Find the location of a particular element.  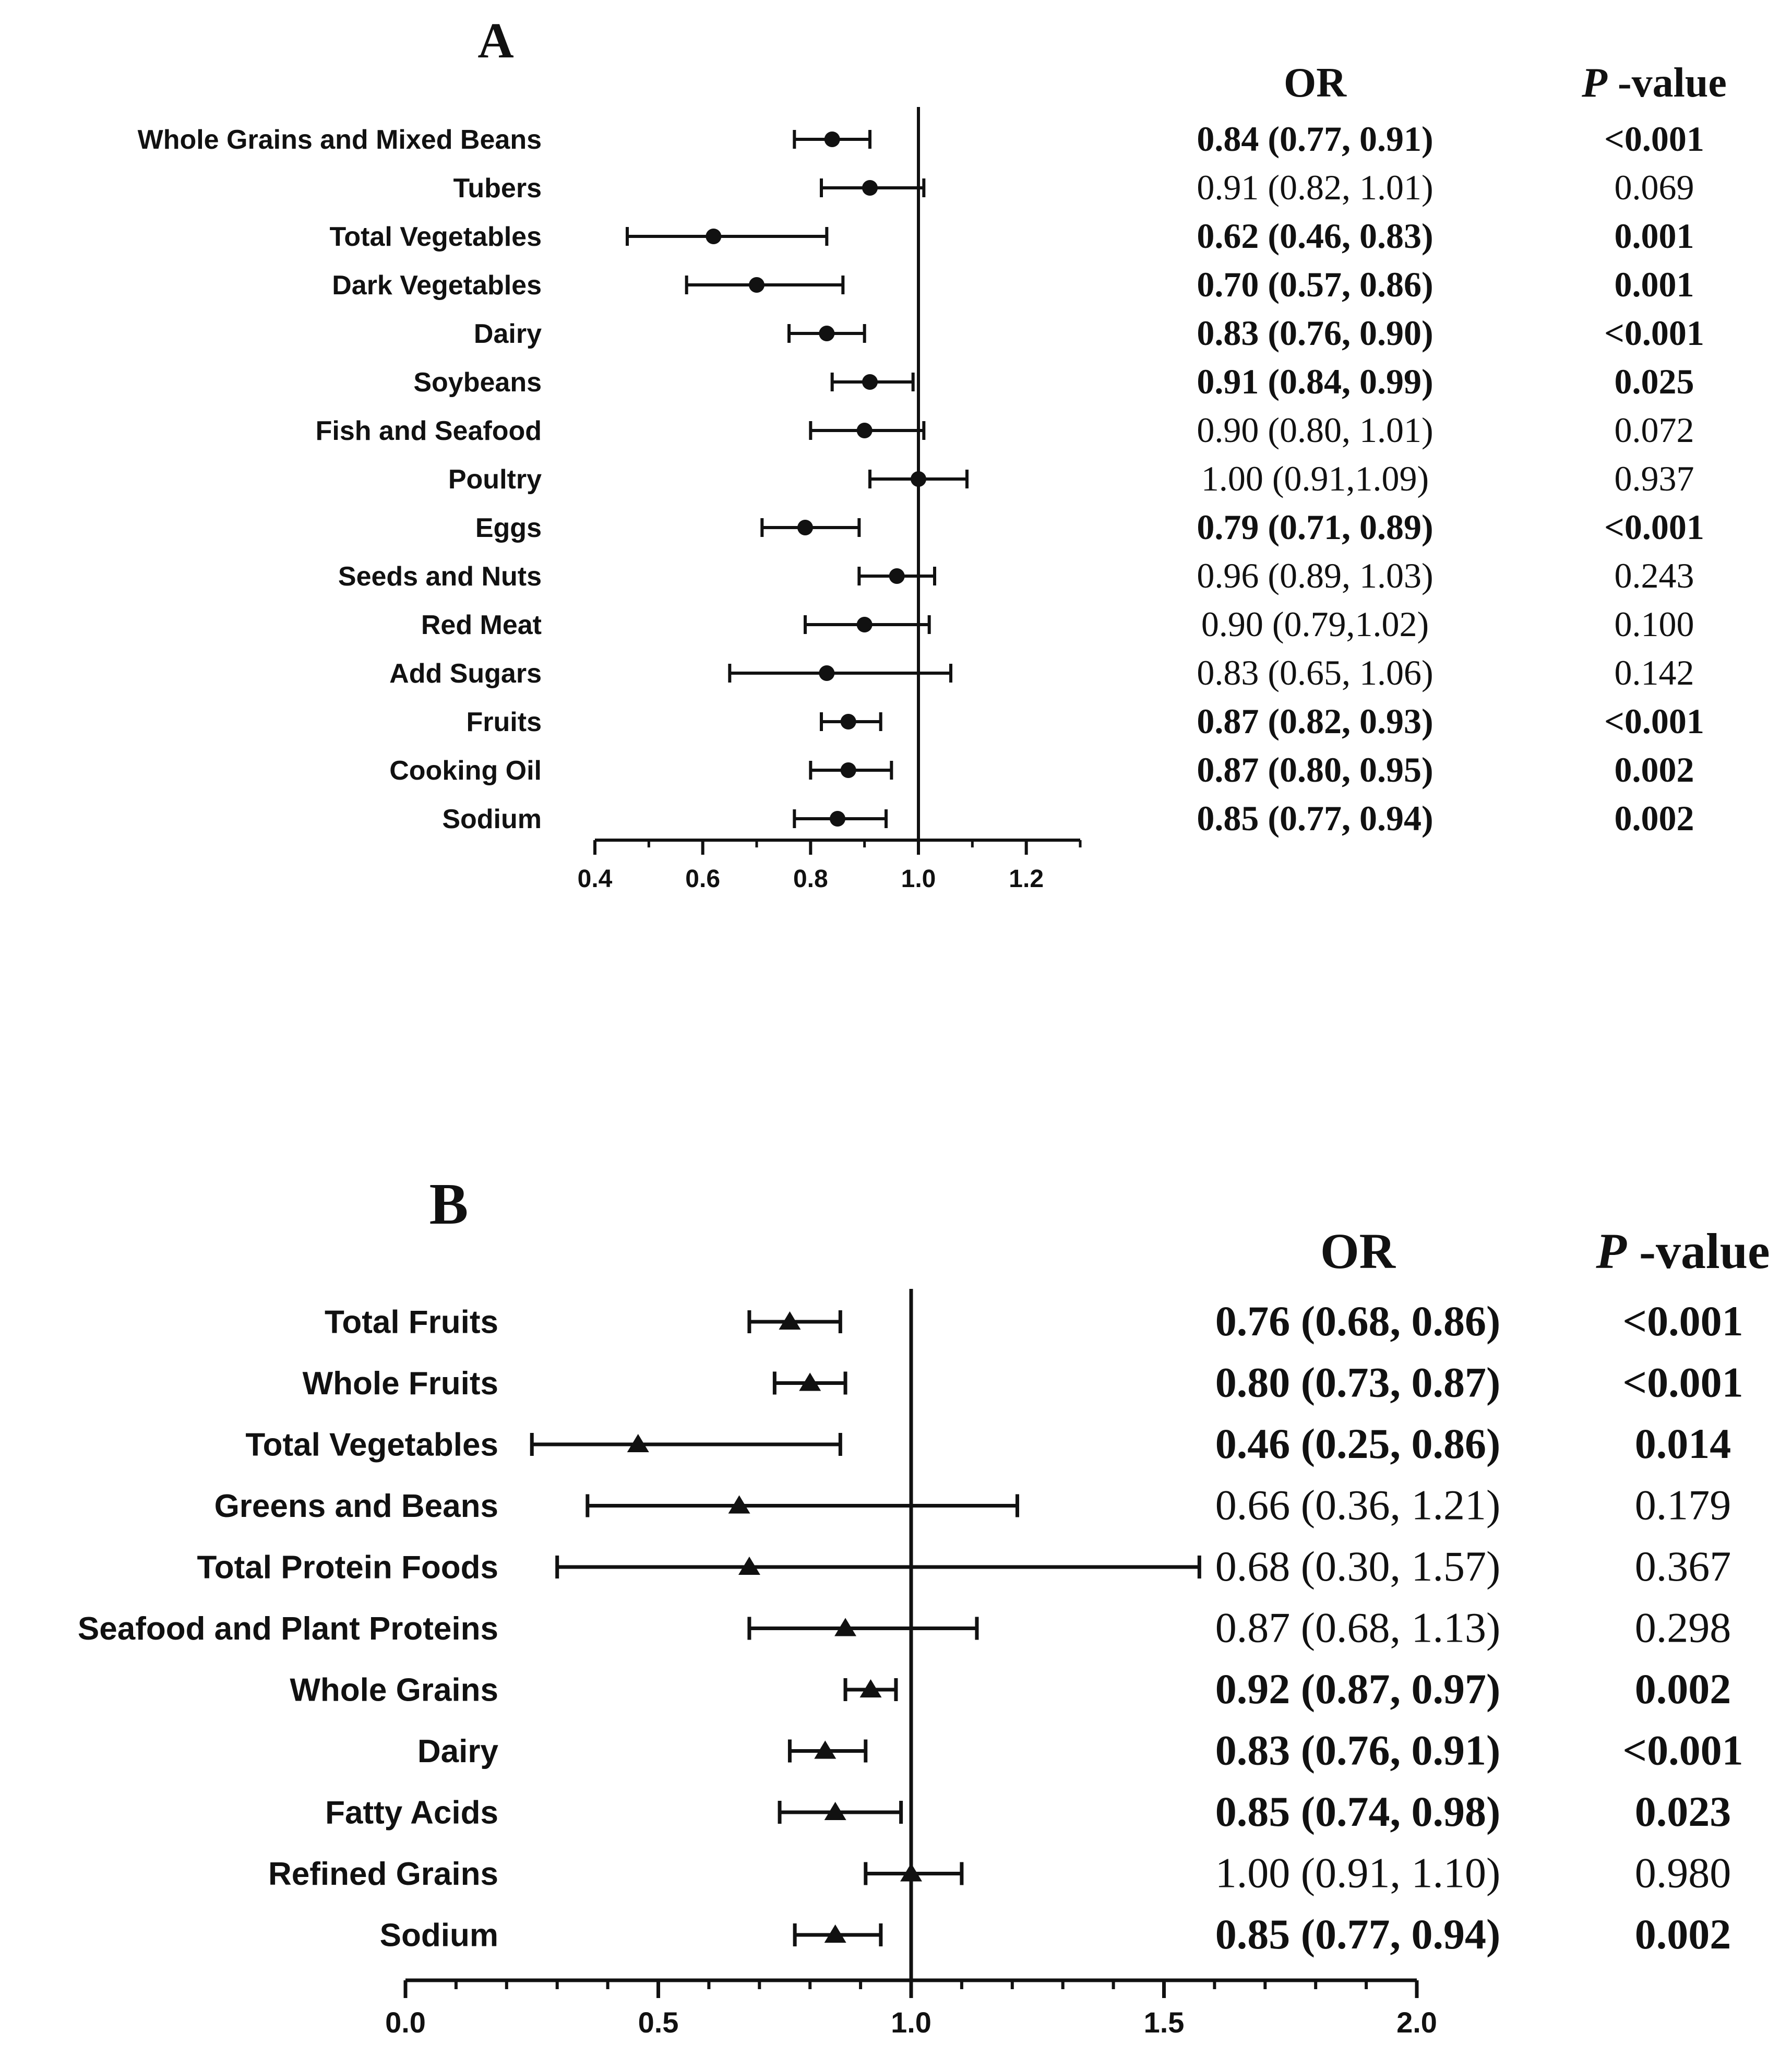

or-ci-value: 0.68 (0.30, 1.57) is located at coordinates (1358, 1566).